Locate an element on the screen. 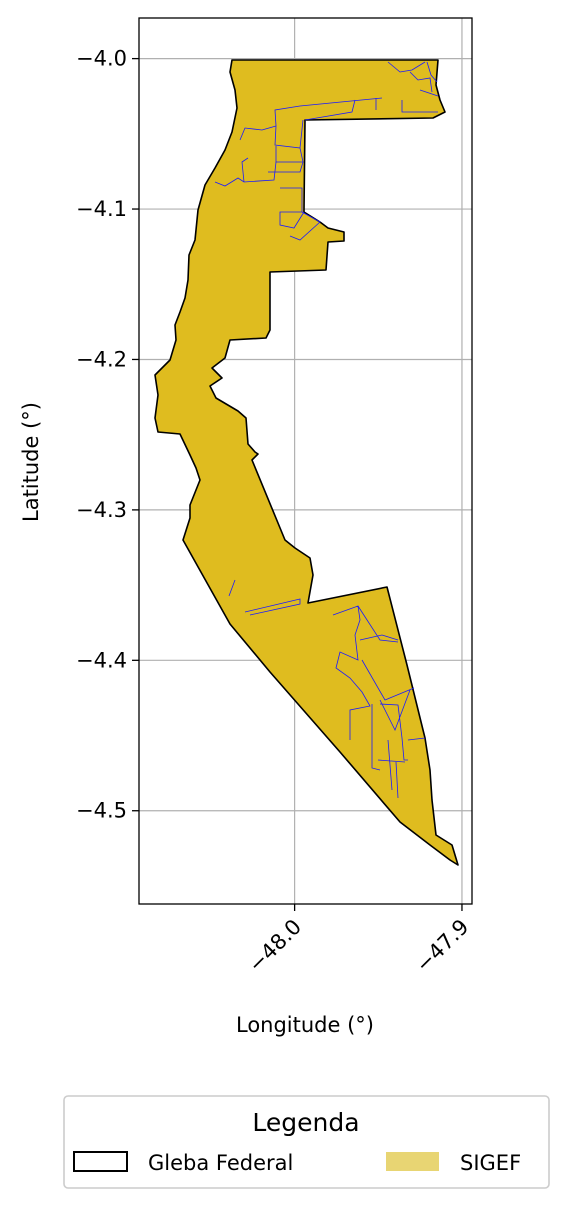 This screenshot has width=568, height=1207. legend-swatch-gleba-federal is located at coordinates (100, 1161).